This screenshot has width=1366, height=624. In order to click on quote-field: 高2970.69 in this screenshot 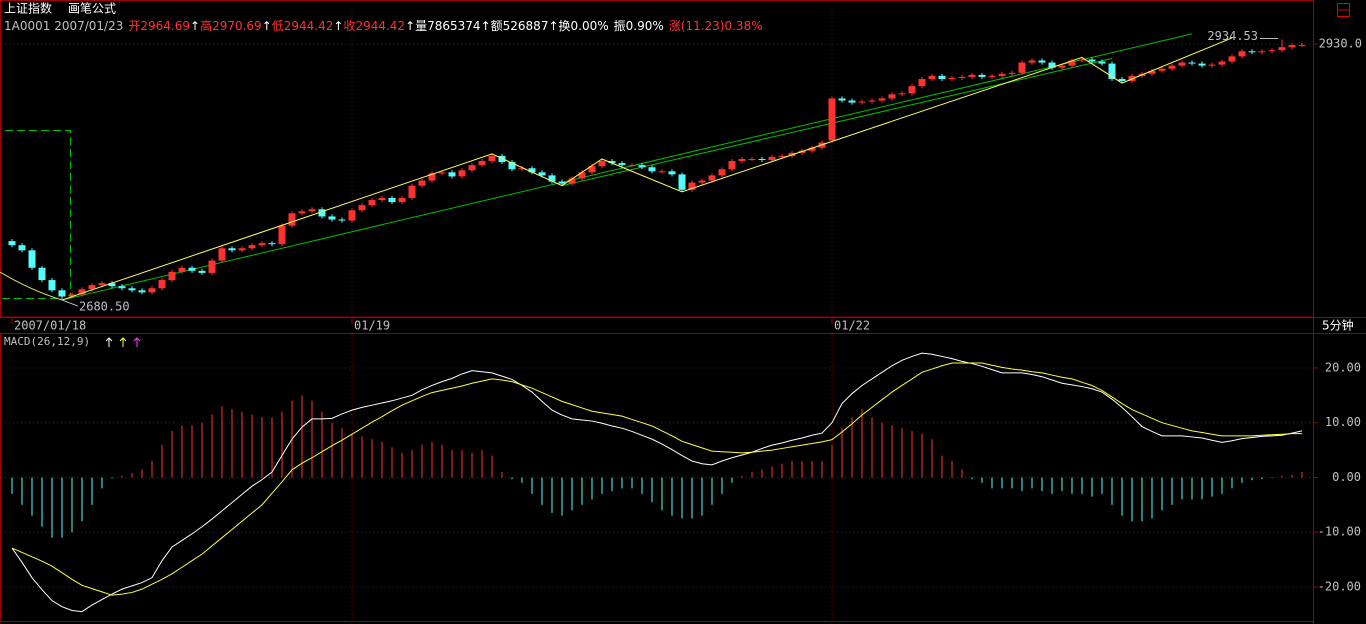, I will do `click(231, 25)`.